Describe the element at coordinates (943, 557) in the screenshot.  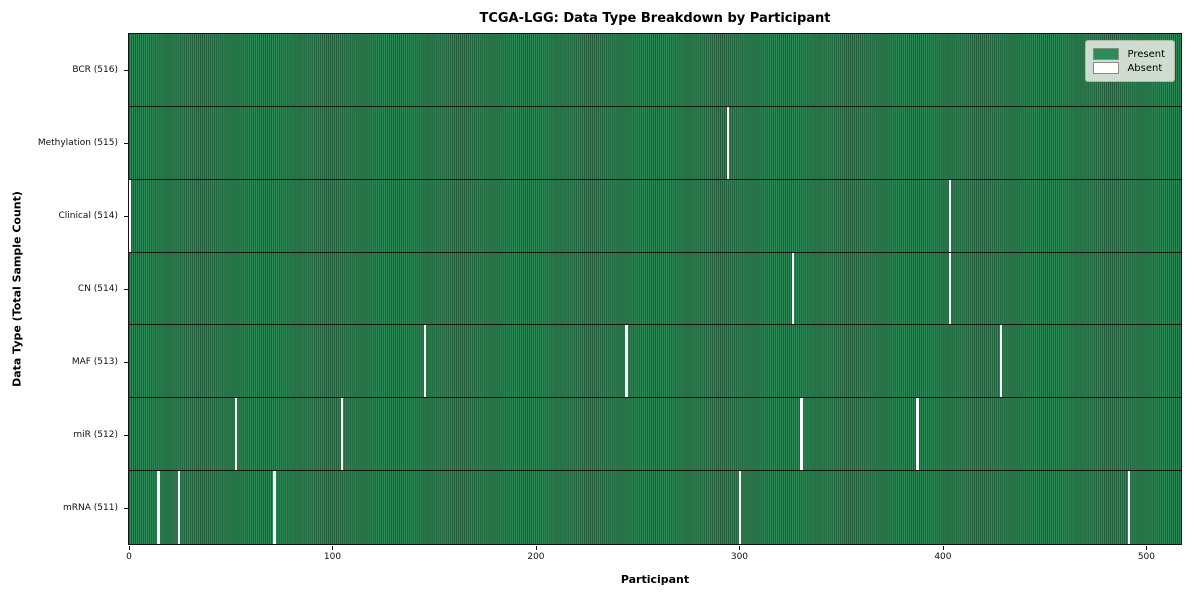
I see `x-tick-label-400: 400` at that location.